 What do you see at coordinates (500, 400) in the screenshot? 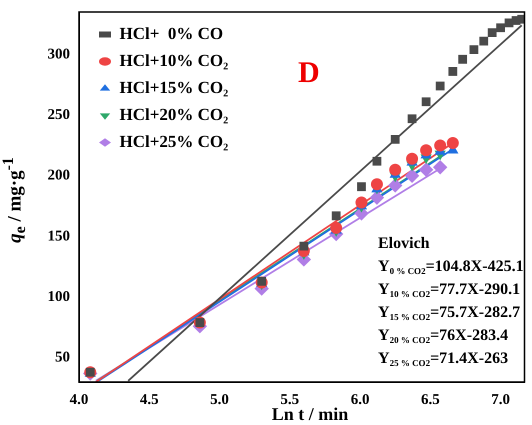
I see `x-tick-label: 7.0` at bounding box center [500, 400].